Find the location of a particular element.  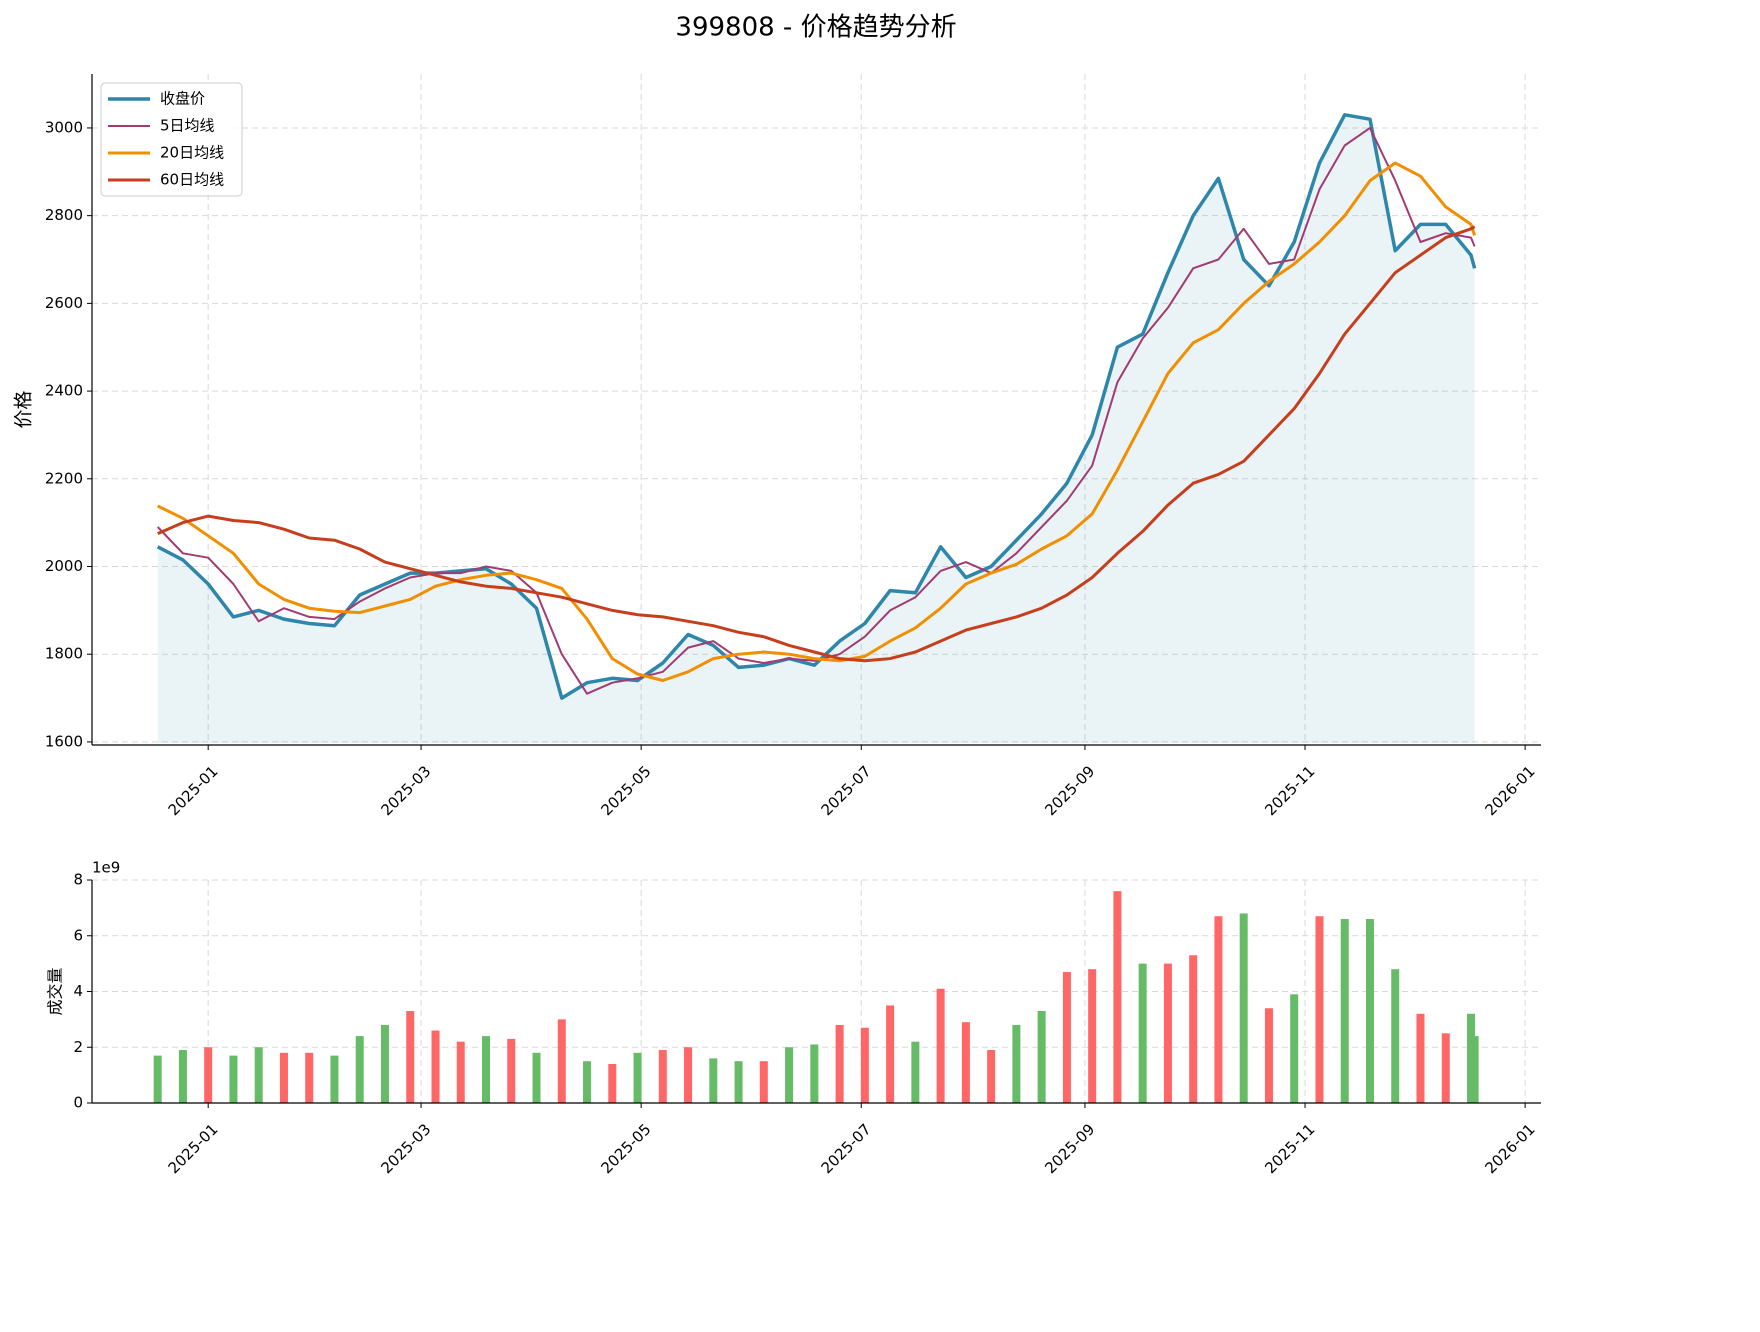

y-tick-label: 3000 is located at coordinates (64, 127).